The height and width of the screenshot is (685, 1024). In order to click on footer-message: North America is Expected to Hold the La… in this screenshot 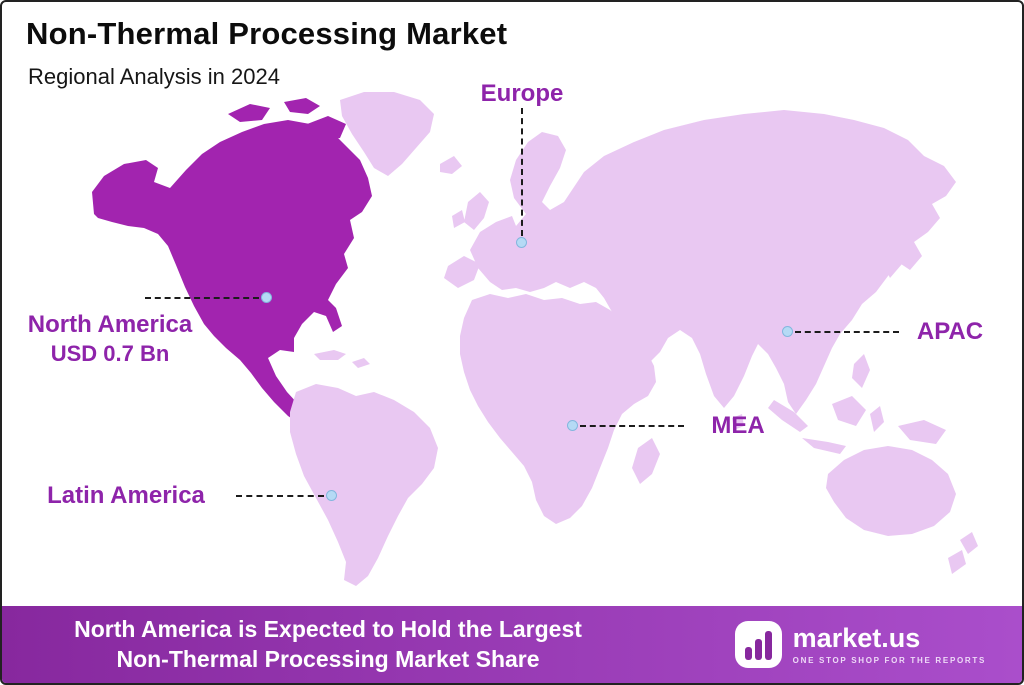, I will do `click(325, 645)`.